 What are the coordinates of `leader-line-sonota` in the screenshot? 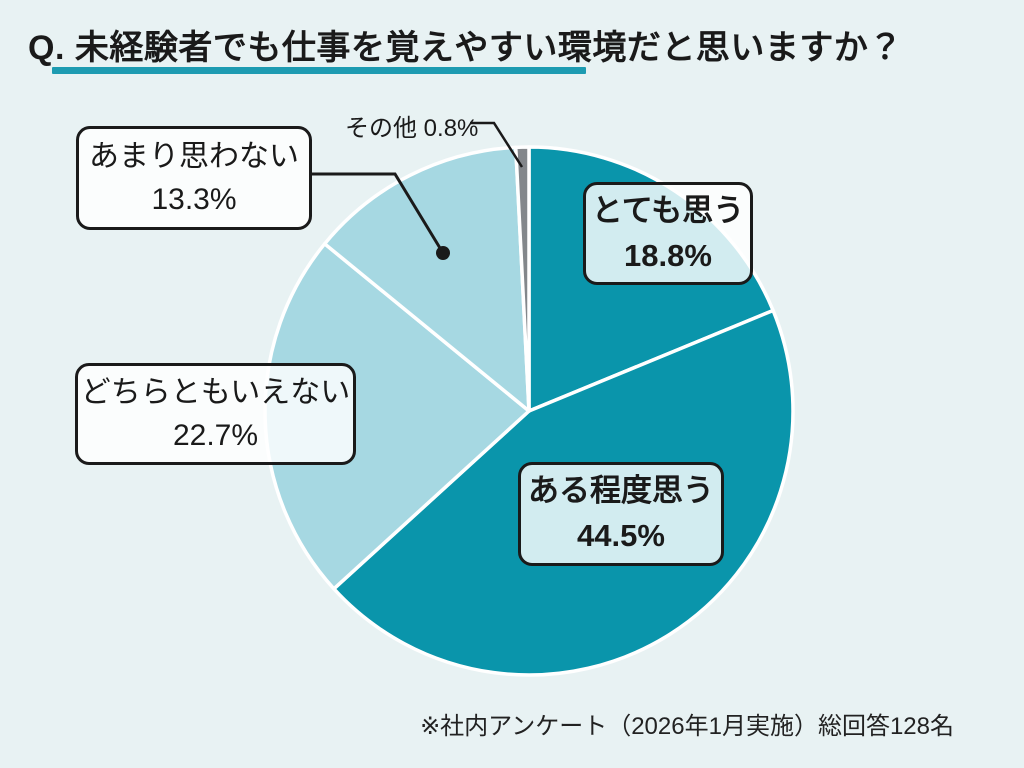 It's located at (497, 144).